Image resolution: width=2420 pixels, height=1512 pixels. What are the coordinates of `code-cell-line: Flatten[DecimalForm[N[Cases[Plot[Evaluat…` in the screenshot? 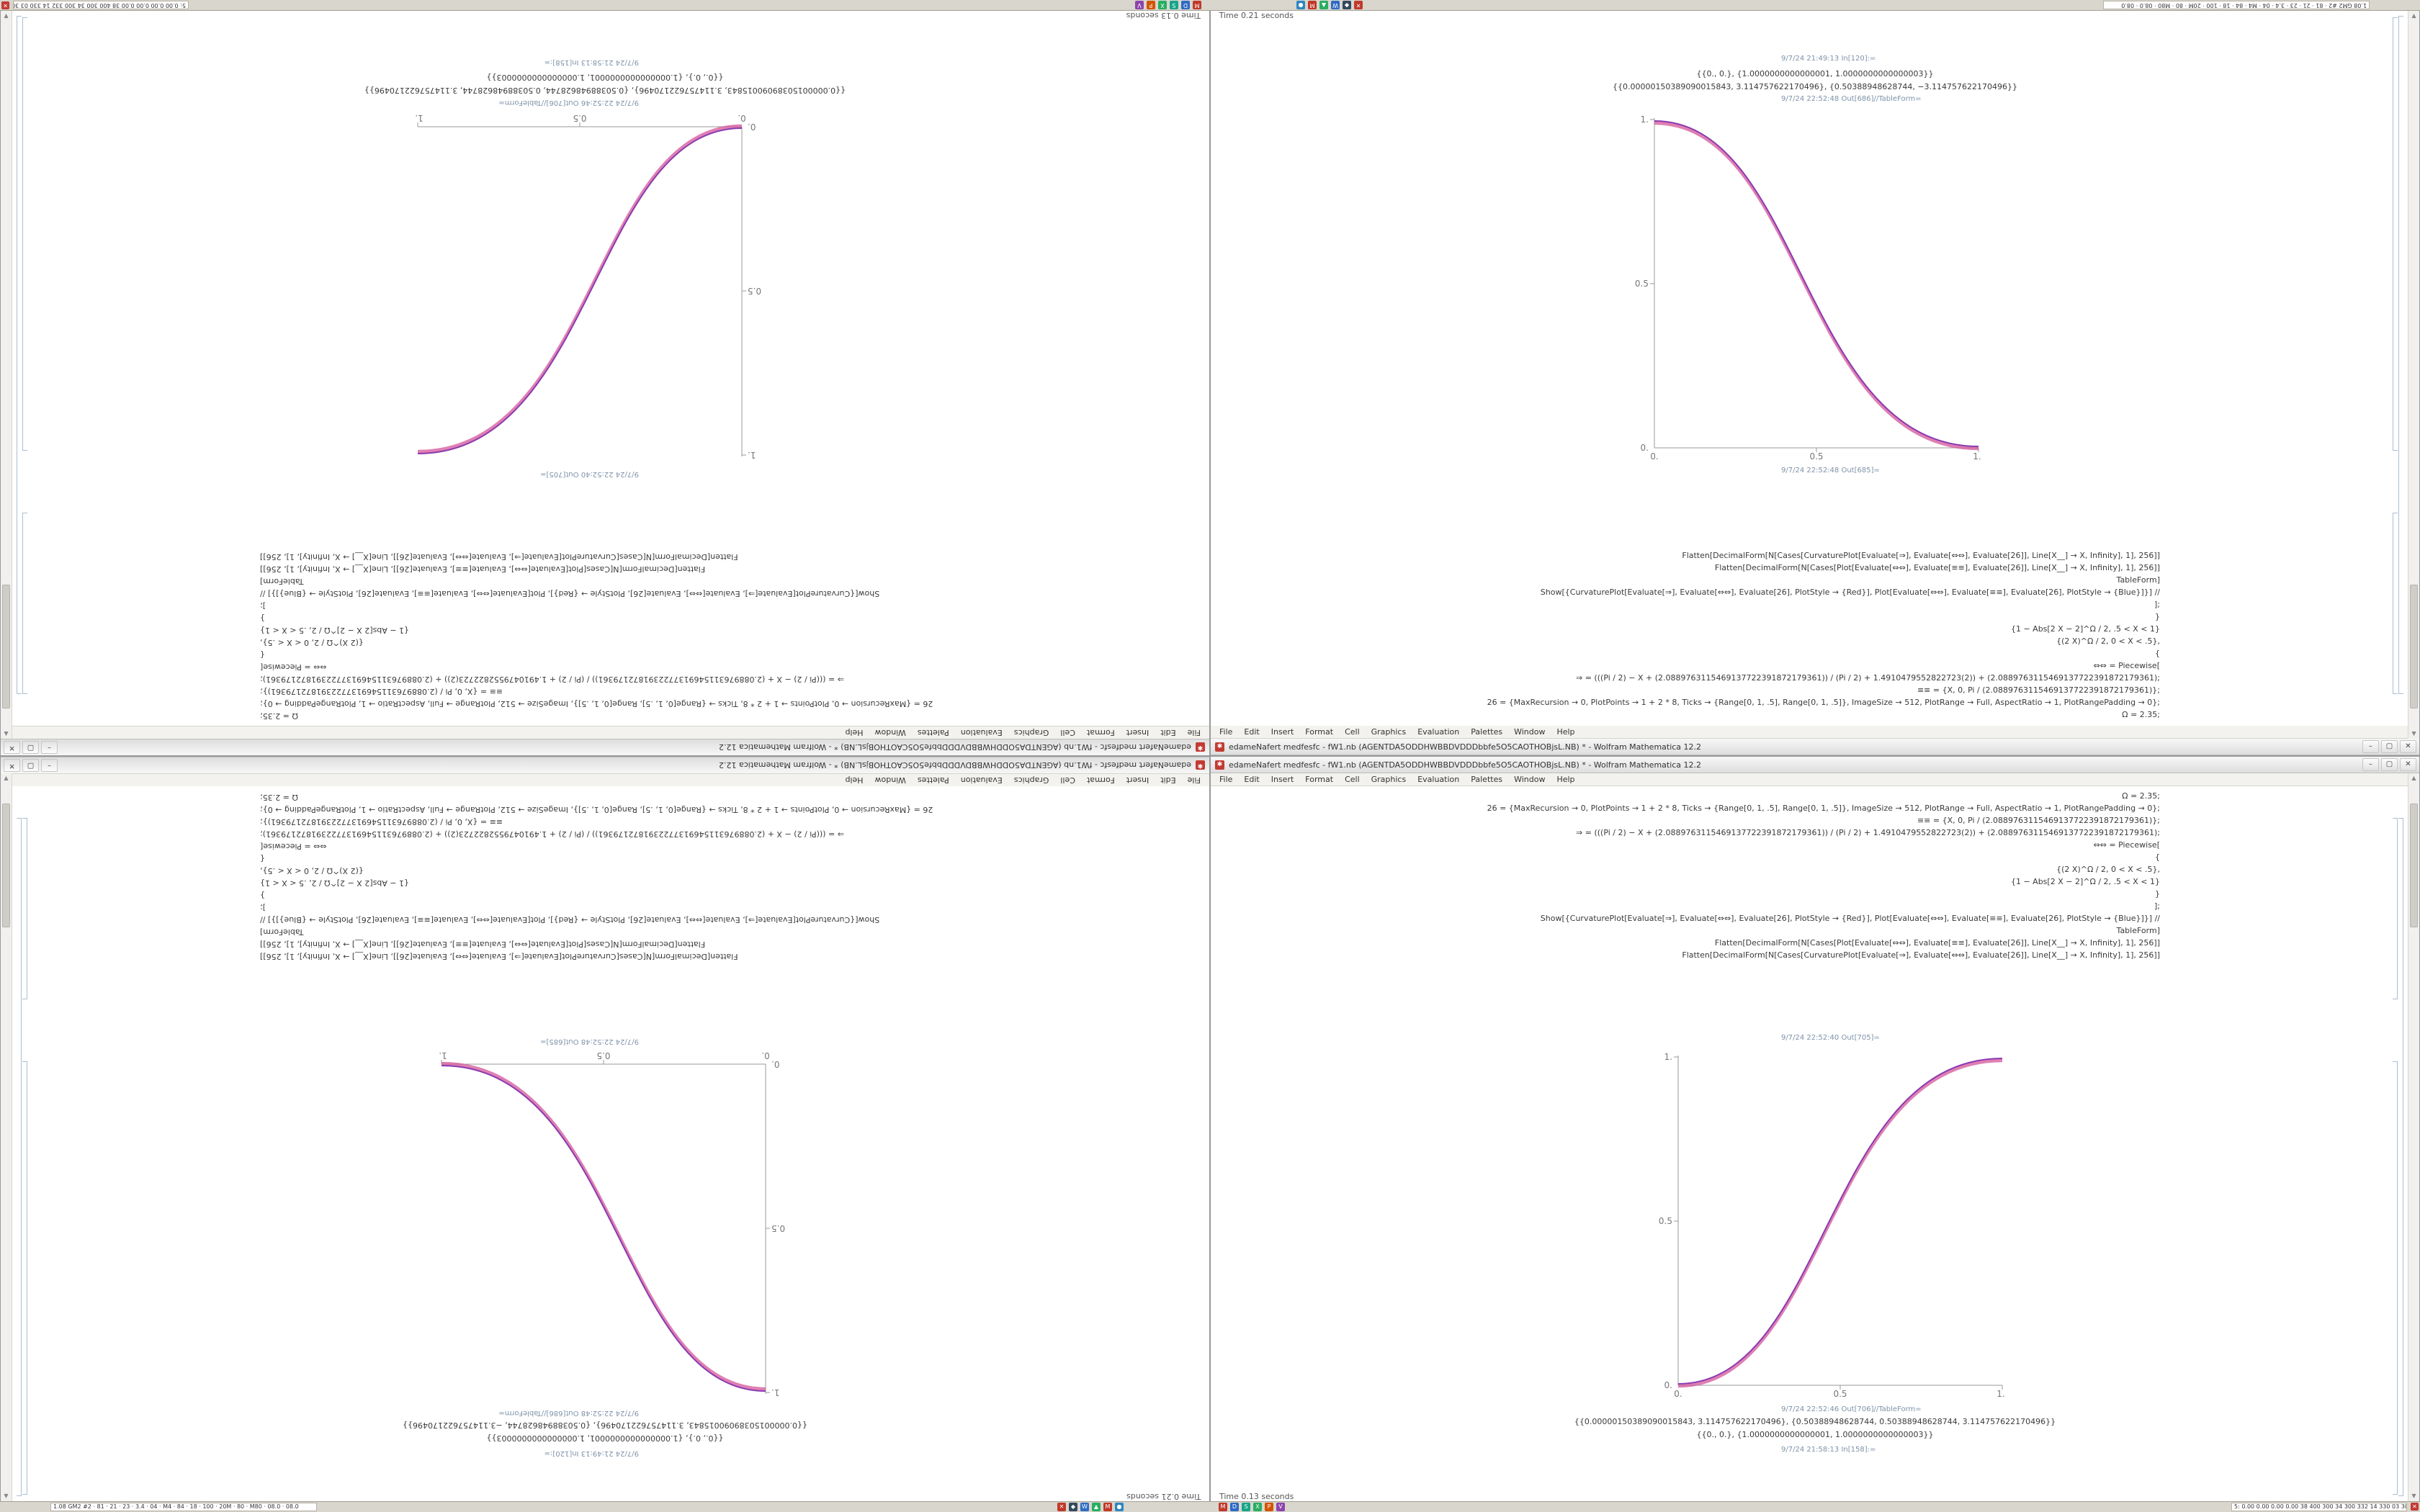 It's located at (483, 944).